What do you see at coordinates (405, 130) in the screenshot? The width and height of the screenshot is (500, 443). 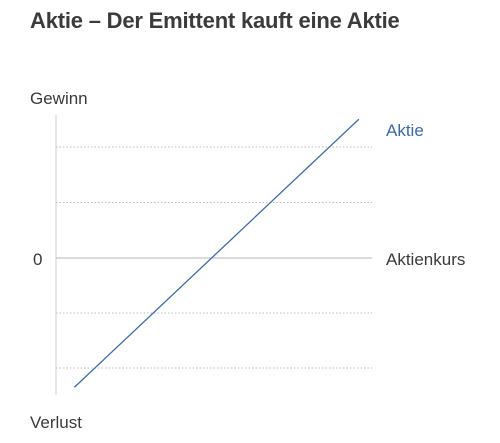 I see `series-label-aktie: Aktie` at bounding box center [405, 130].